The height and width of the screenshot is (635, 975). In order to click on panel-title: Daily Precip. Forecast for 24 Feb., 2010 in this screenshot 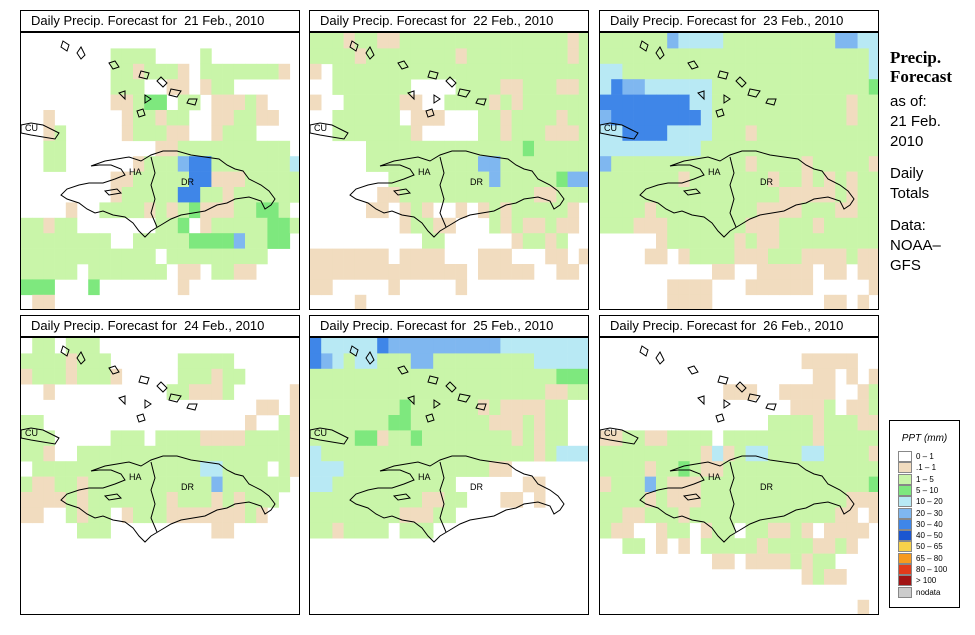, I will do `click(160, 326)`.